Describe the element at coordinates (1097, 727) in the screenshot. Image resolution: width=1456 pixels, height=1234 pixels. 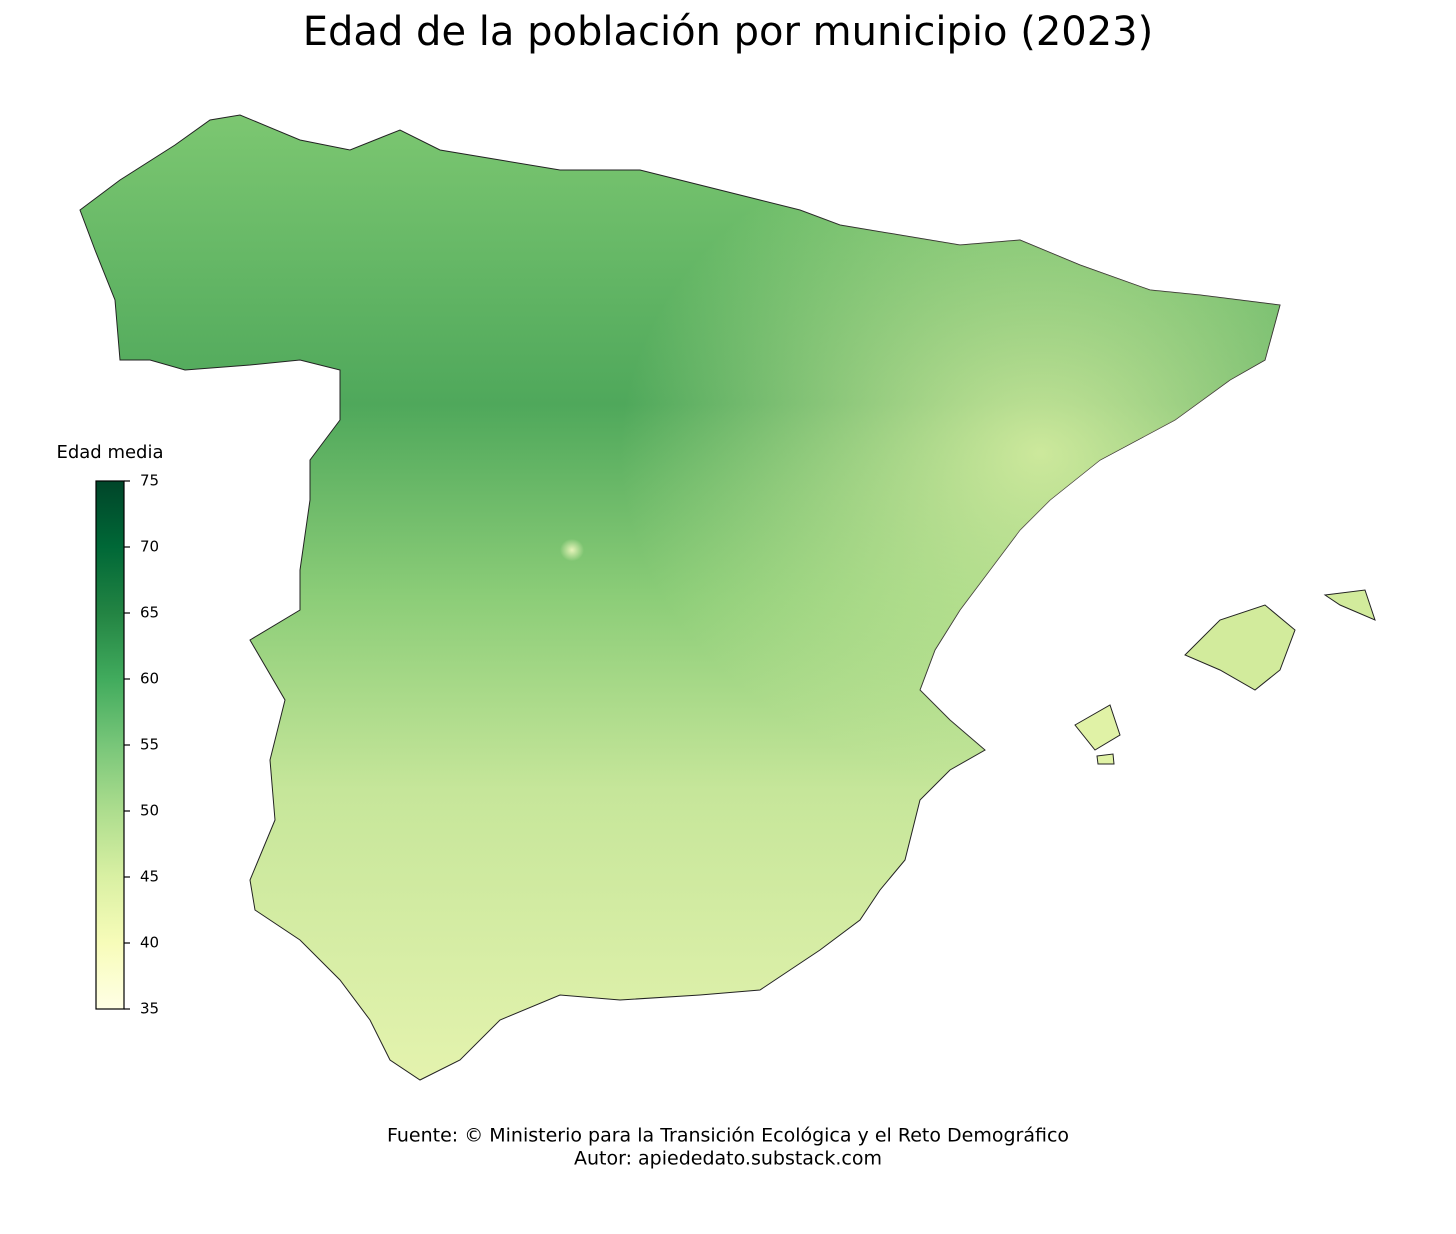
I see `ibiza` at that location.